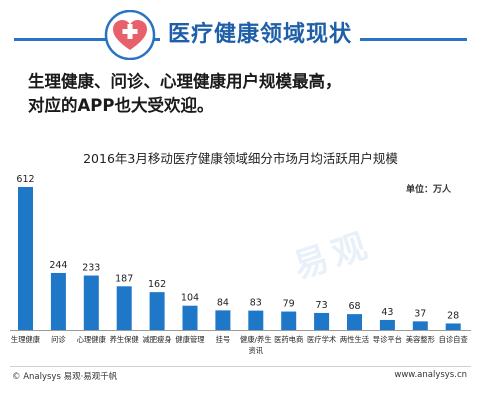 The image size is (481, 400). I want to click on data-label-5: 162, so click(157, 284).